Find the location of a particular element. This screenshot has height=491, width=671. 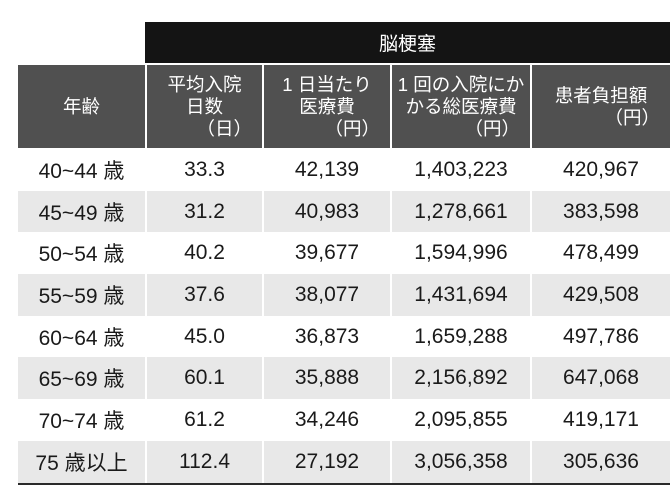

table-row: 65~69 歳 60.1 35,888 2,156,892 647,068 is located at coordinates (344, 378).